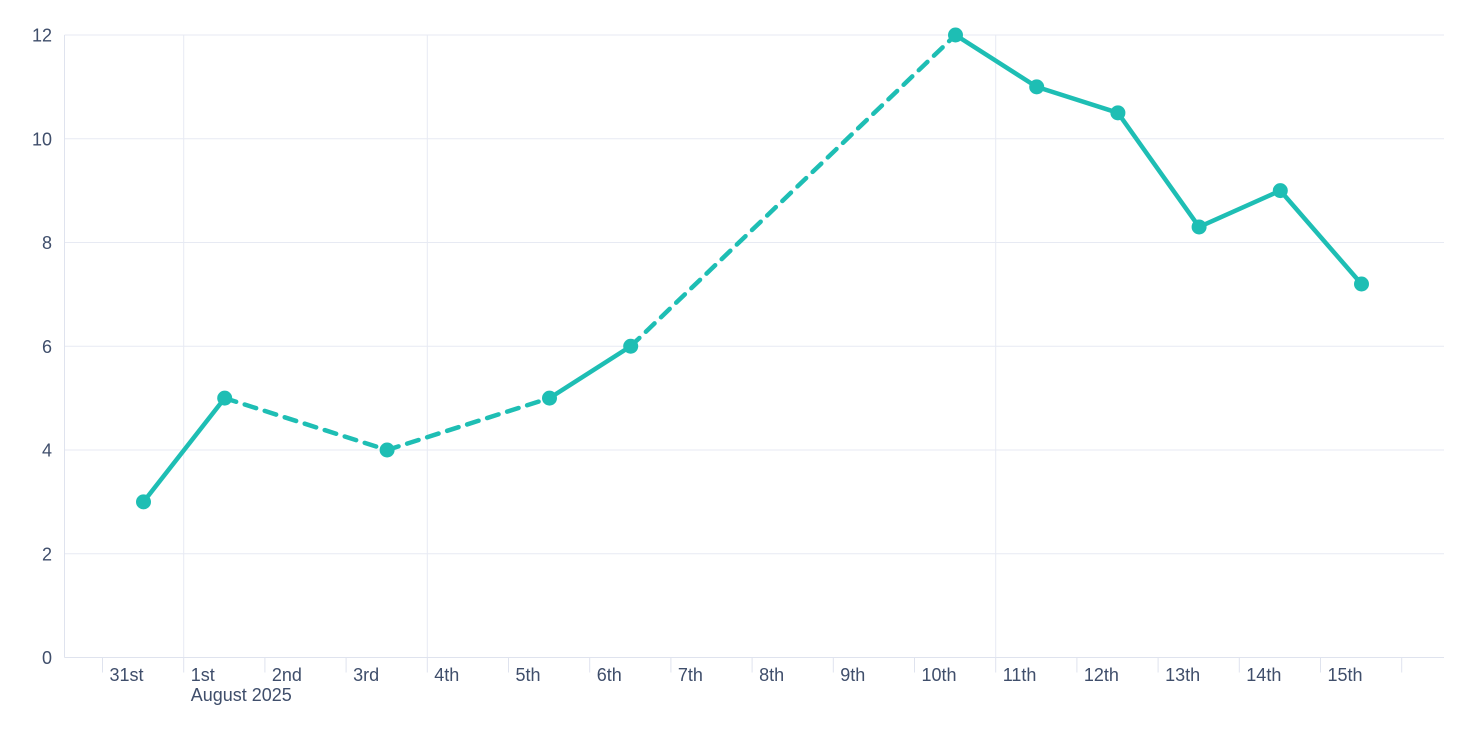  Describe the element at coordinates (939, 675) in the screenshot. I see `x-tick-label: 10th` at that location.